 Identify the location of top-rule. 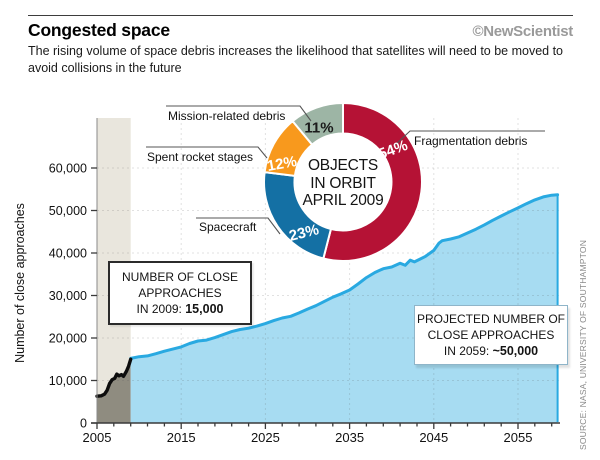
(300, 15).